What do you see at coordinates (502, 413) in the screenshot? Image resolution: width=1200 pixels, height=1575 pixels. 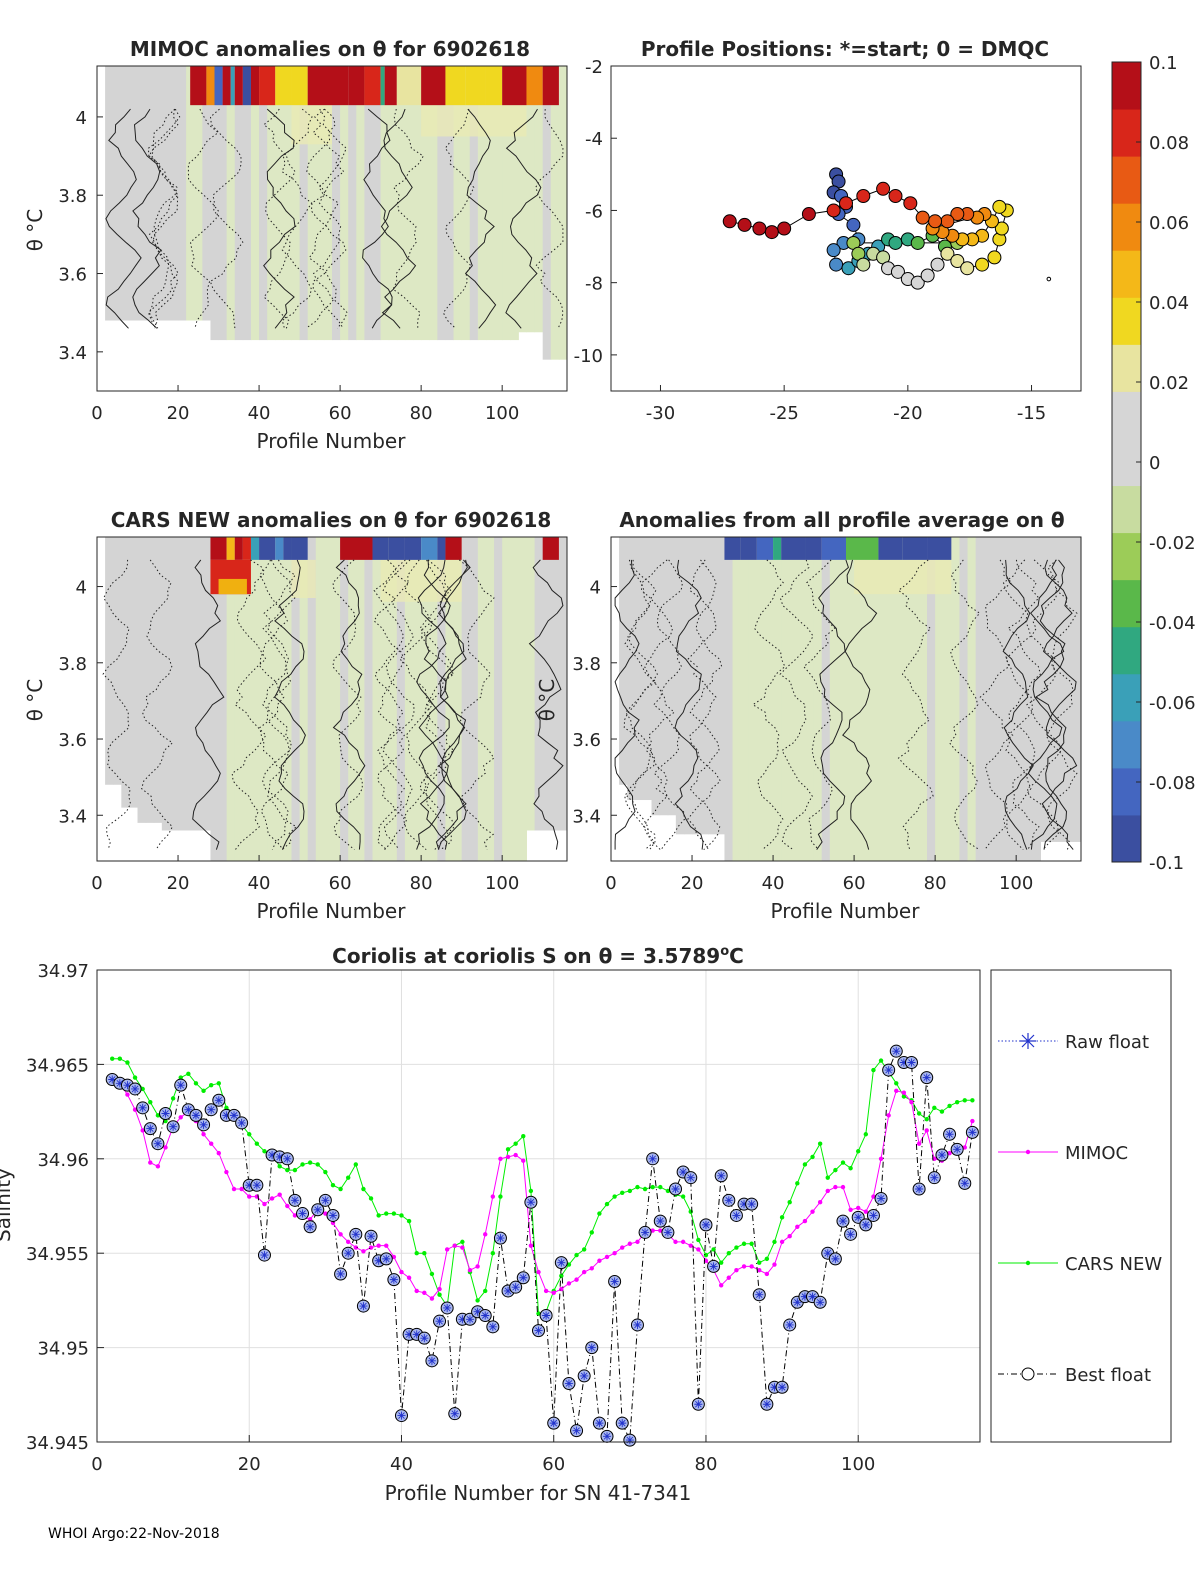 I see `x-tick-label: 100` at bounding box center [502, 413].